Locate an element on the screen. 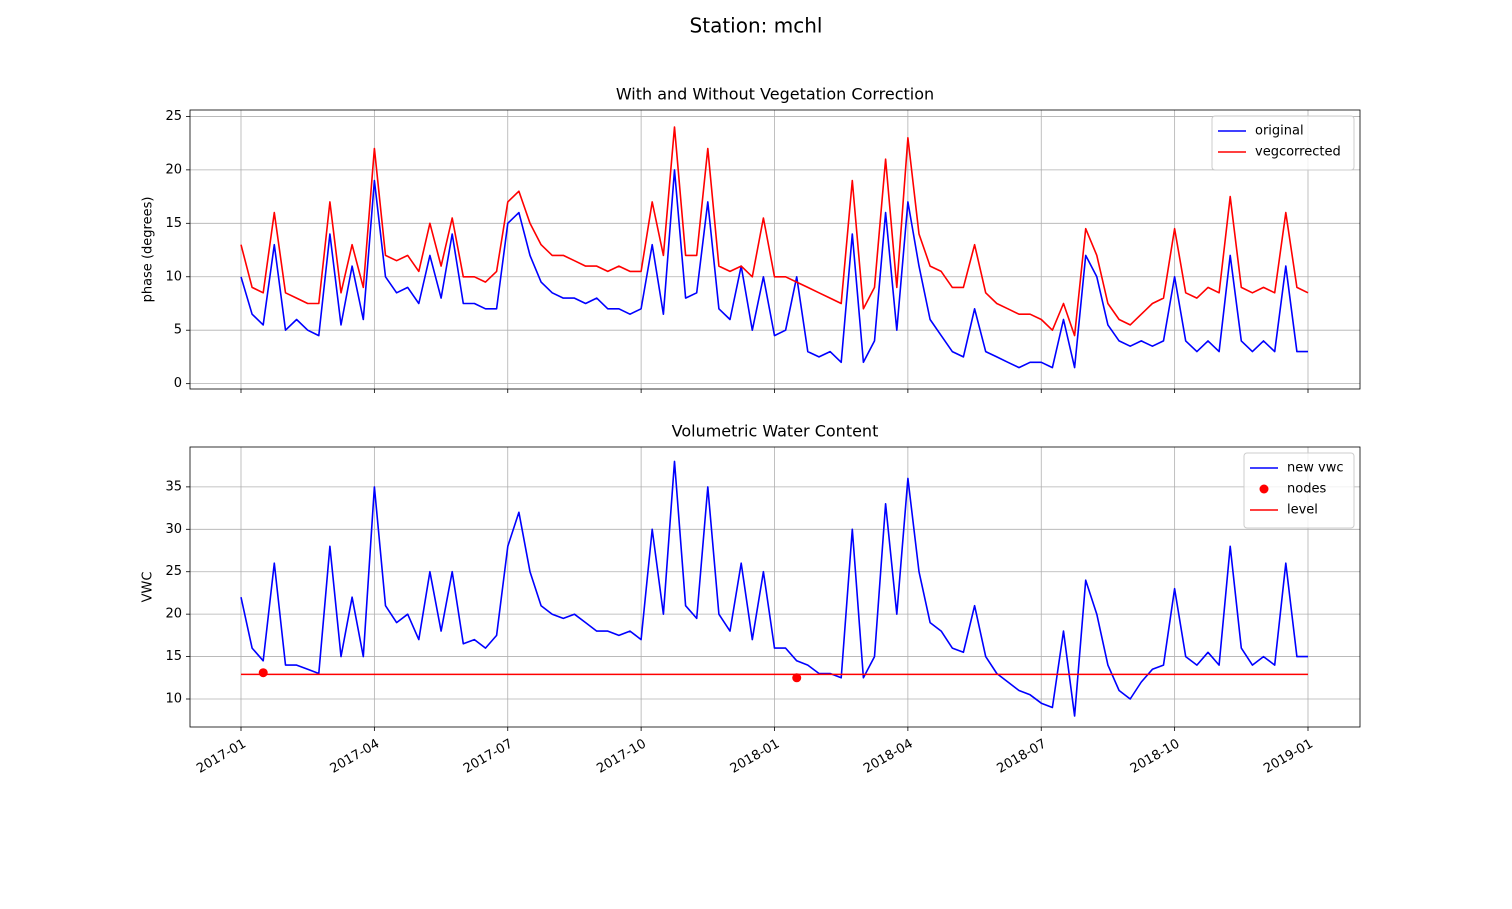 The image size is (1512, 909). y-tick-label: 35 is located at coordinates (173, 486).